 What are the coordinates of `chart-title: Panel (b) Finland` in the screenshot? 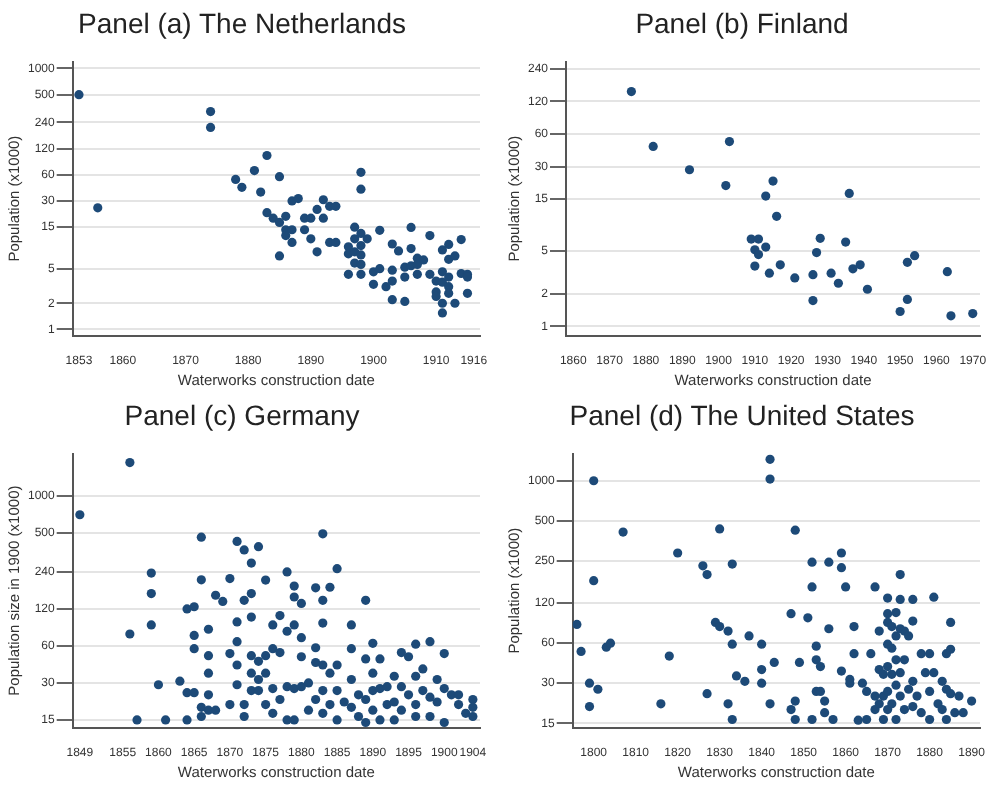 It's located at (742, 22).